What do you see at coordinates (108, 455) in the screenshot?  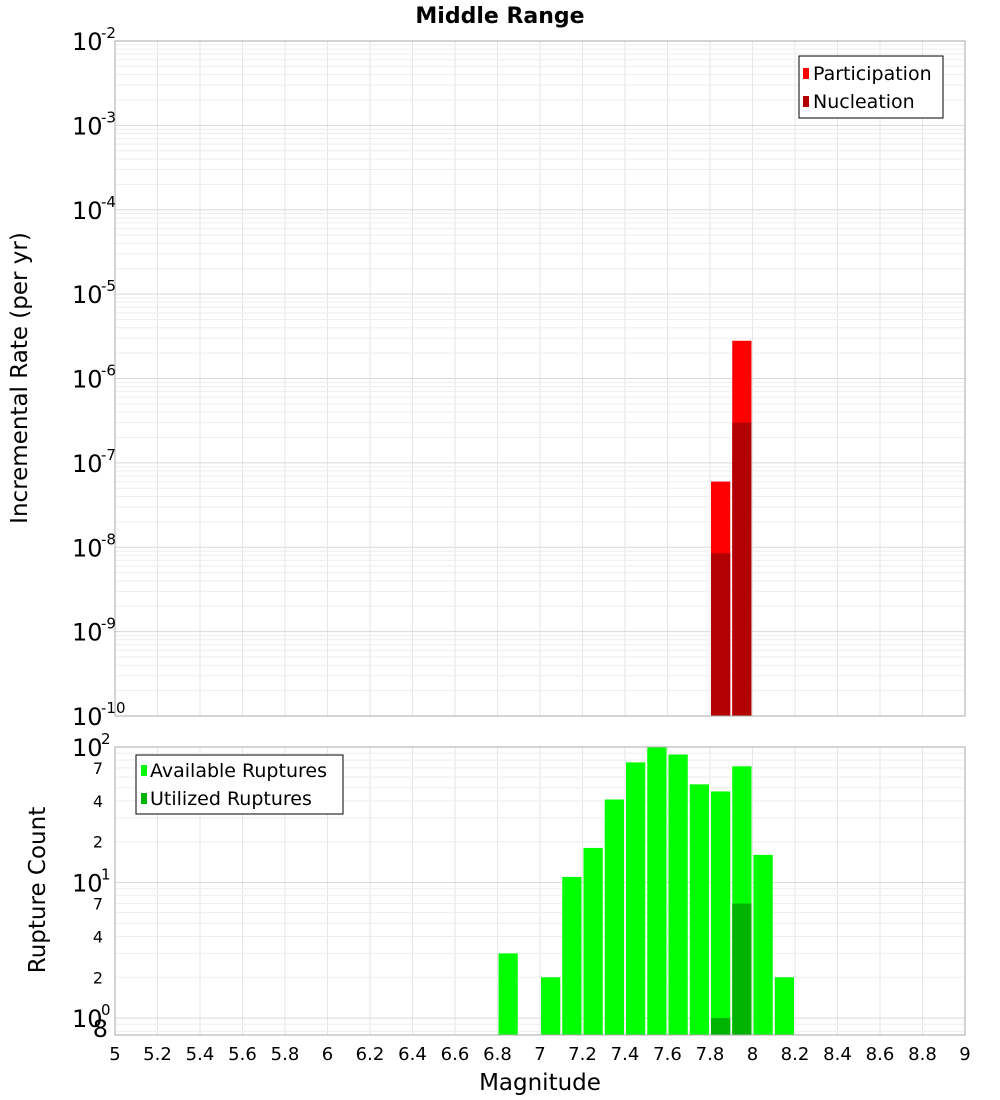 I see `svg-text: -7` at bounding box center [108, 455].